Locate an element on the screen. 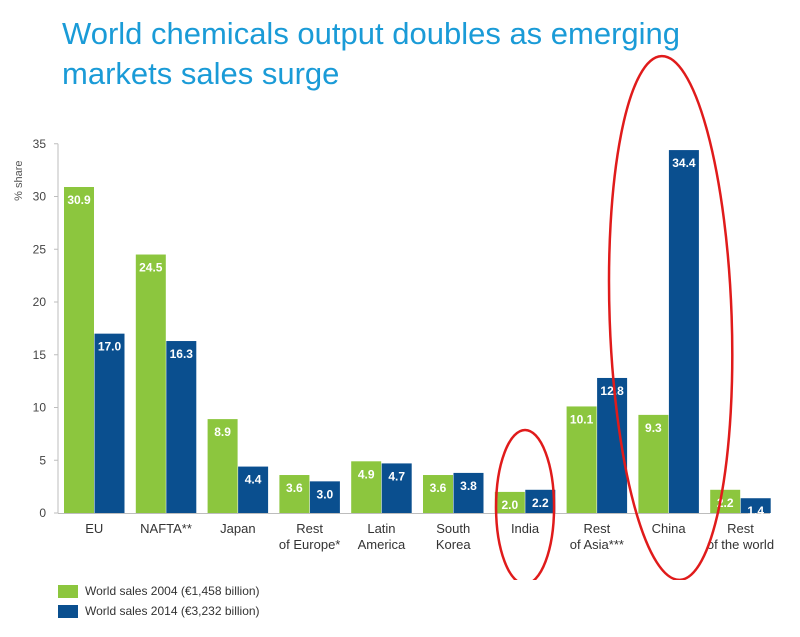  bar-india-2004 is located at coordinates (509, 502).